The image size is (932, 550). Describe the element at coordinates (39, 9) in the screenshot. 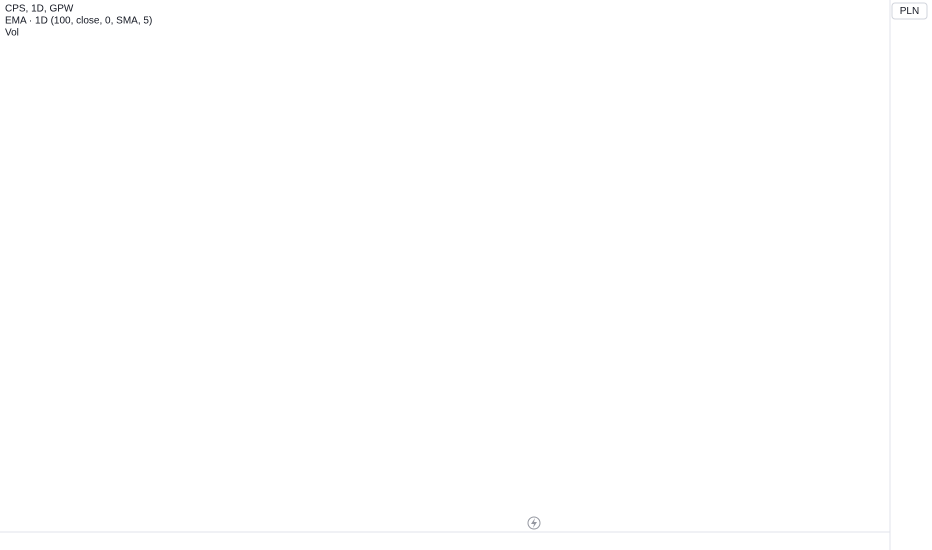

I see `symbol-title: CPS, 1D, GPW` at that location.